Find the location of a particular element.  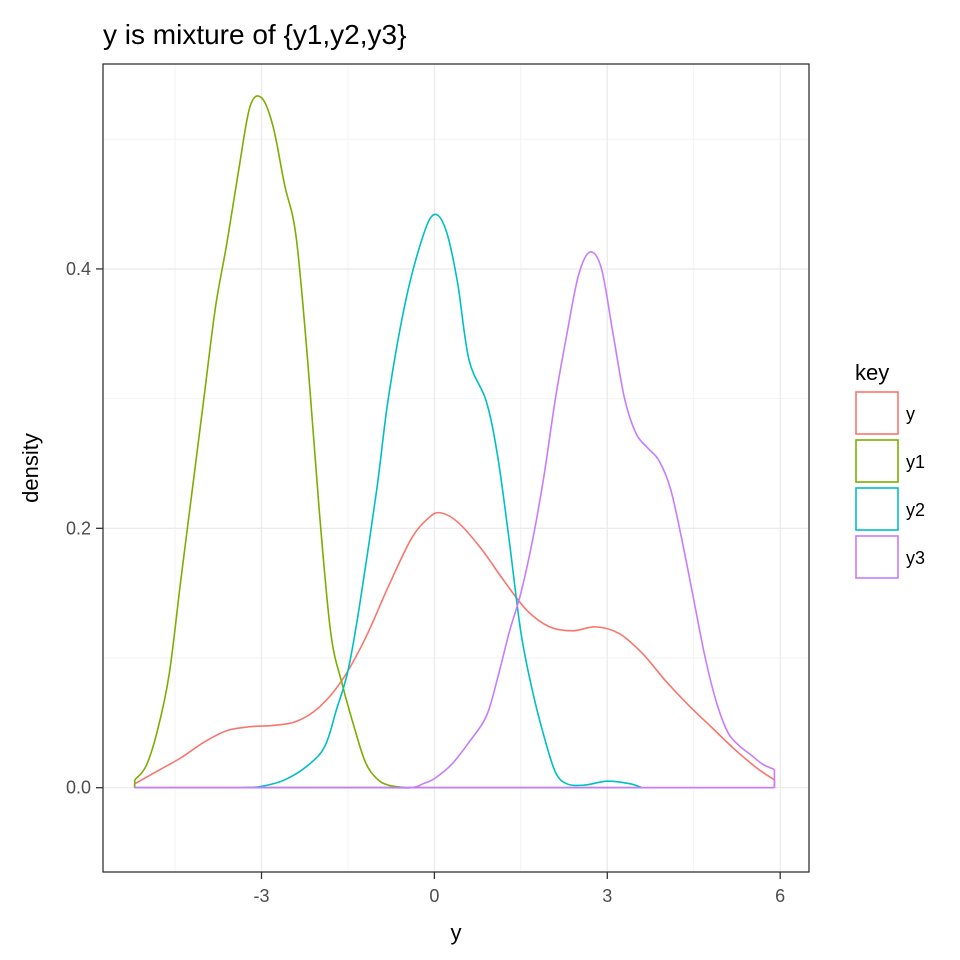

legend-item-y3: y3 is located at coordinates (890, 557).